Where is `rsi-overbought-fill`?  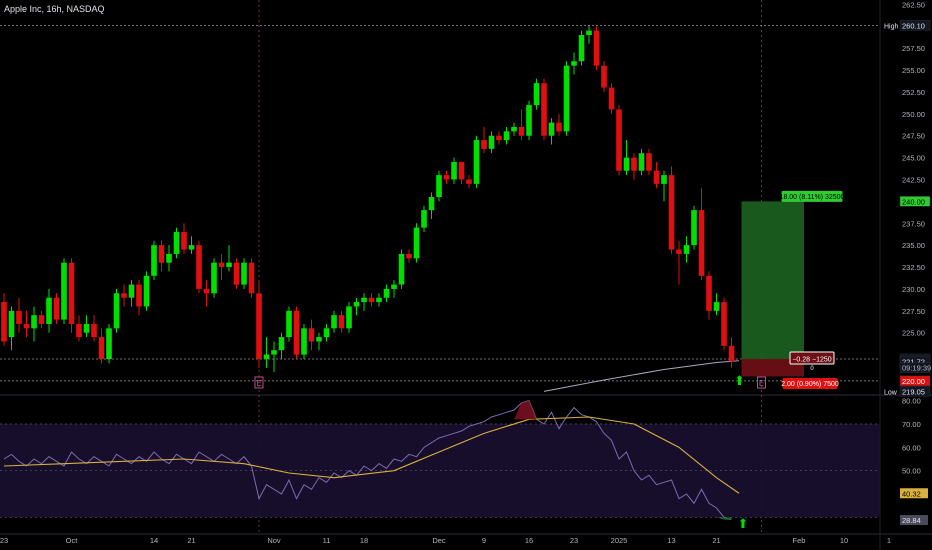
rsi-overbought-fill is located at coordinates (525, 410).